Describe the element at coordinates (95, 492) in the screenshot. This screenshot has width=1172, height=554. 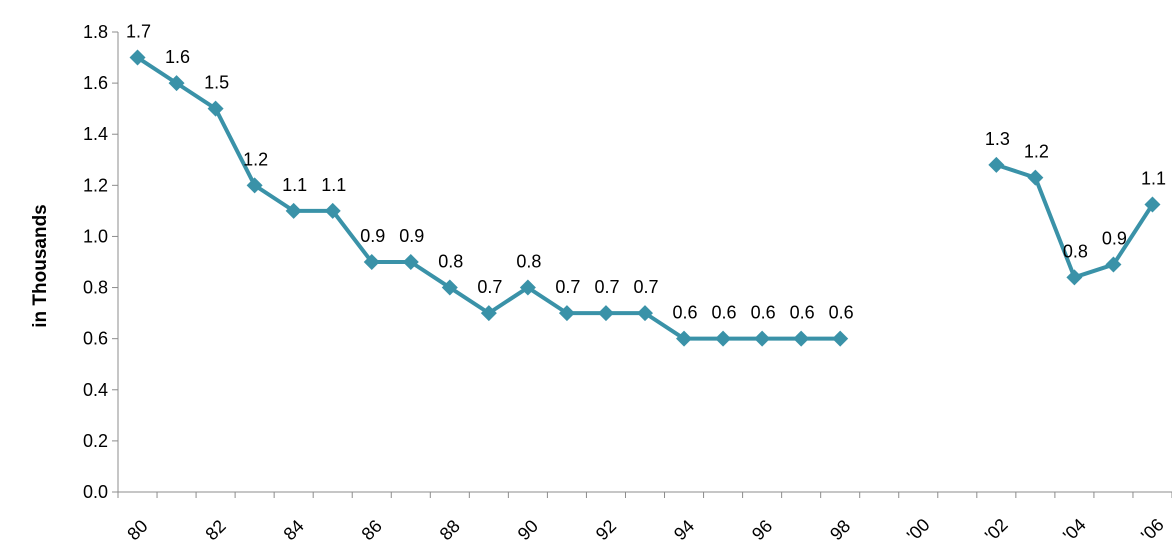
I see `y-tick-label: 0.0` at that location.